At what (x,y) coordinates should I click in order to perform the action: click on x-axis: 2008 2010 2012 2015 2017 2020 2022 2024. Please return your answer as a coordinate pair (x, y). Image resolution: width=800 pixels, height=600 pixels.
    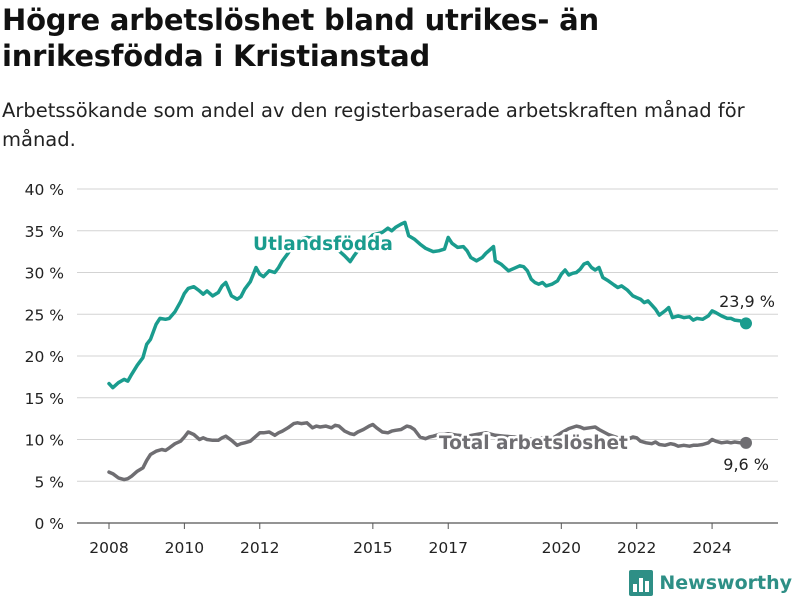
    Looking at the image, I should click on (410, 540).